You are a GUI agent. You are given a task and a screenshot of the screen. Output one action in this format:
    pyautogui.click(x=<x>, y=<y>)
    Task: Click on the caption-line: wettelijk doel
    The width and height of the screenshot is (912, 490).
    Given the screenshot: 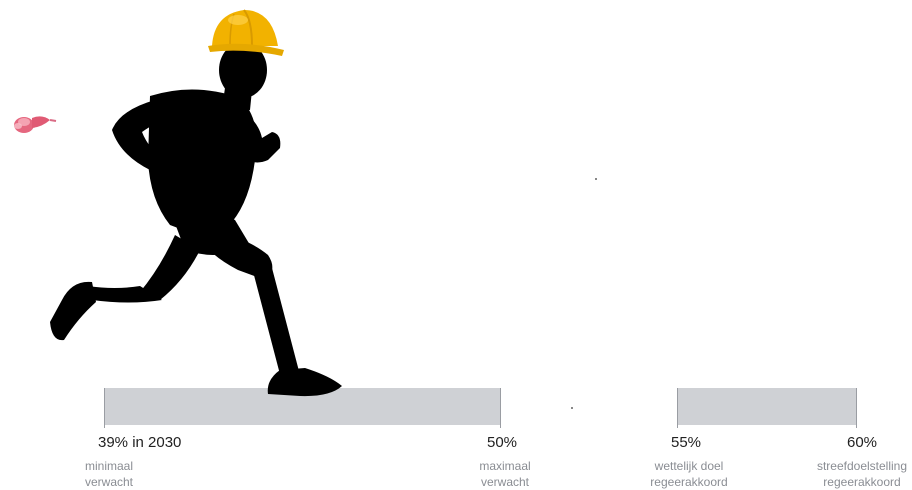 What is the action you would take?
    pyautogui.click(x=689, y=466)
    